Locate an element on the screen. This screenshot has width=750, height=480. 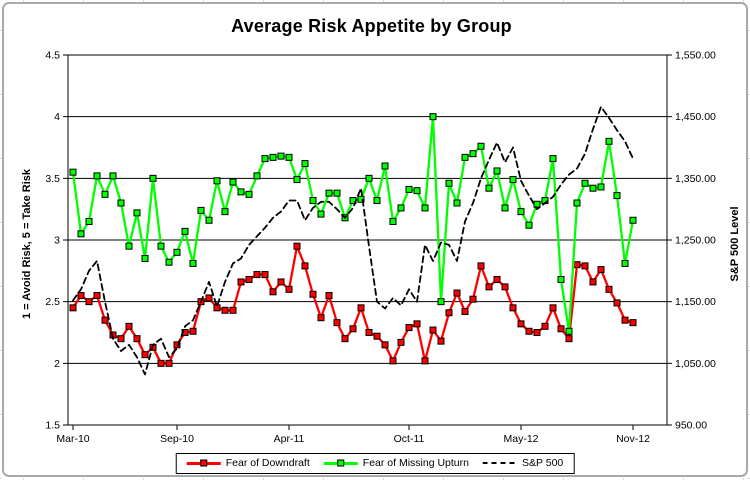
svg-text: 1,050.00 is located at coordinates (695, 364).